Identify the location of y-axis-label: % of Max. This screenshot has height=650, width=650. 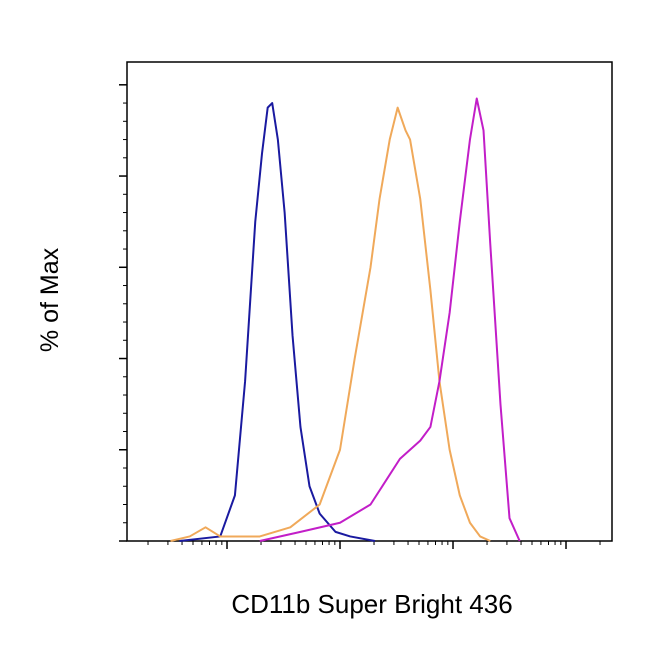
(50, 299).